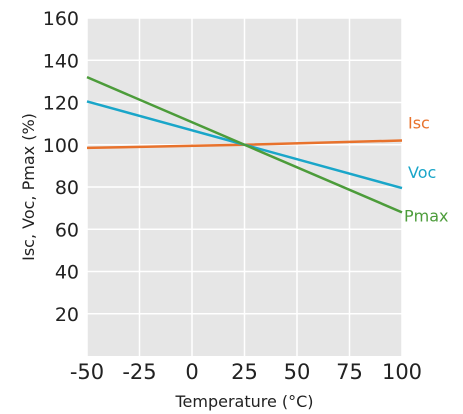  I want to click on x-tick-label: -25, so click(139, 372).